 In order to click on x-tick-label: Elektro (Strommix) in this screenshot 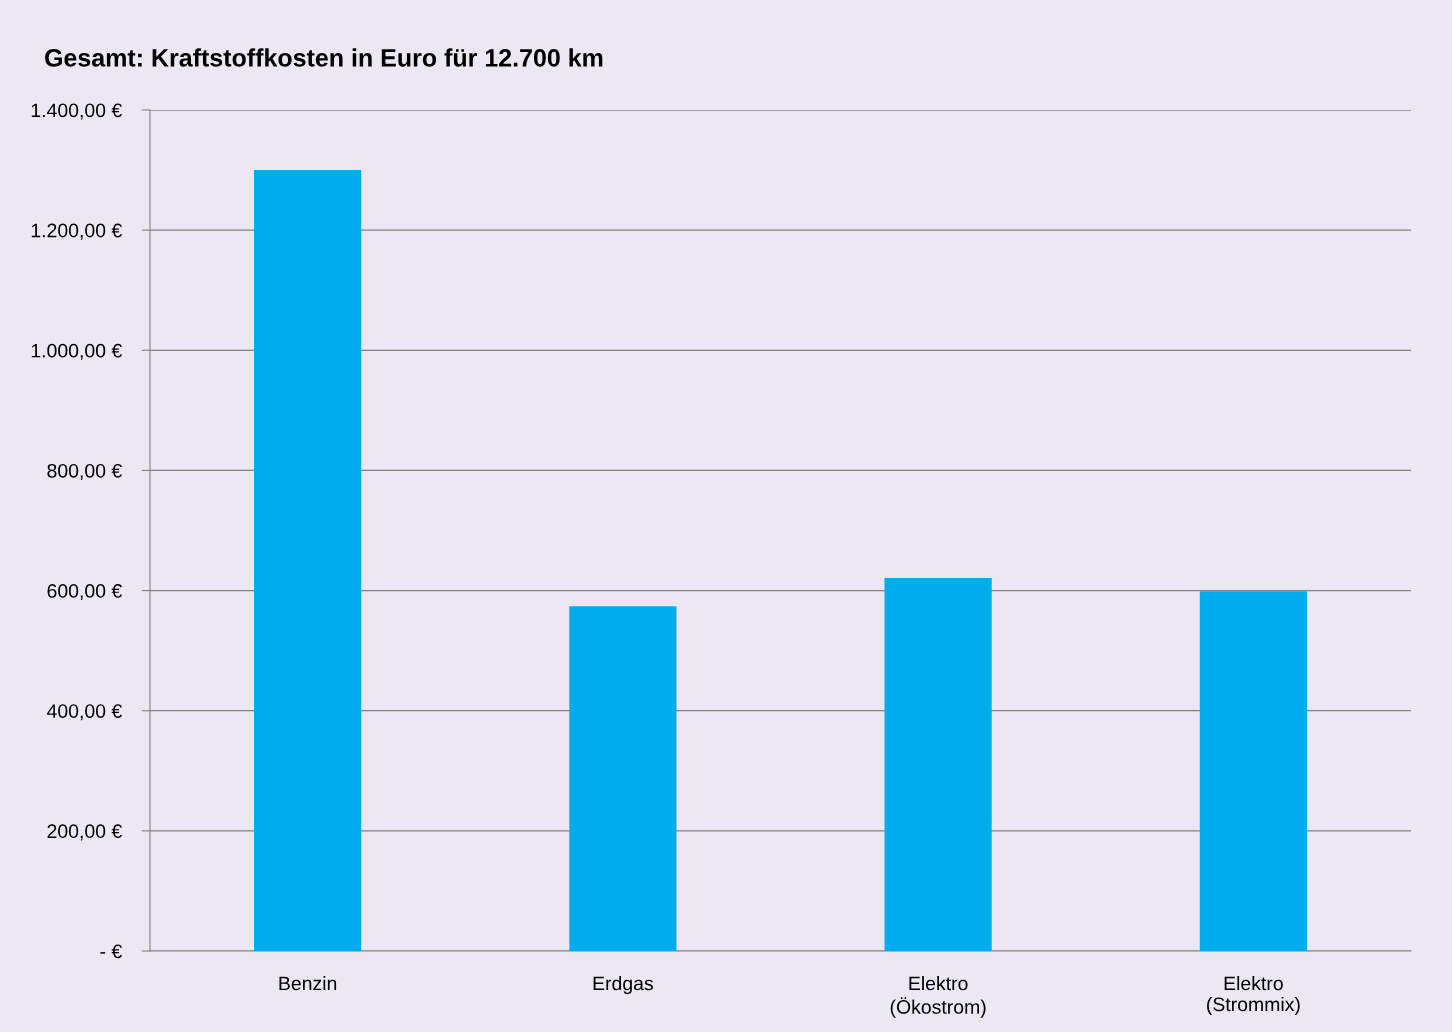, I will do `click(1253, 996)`.